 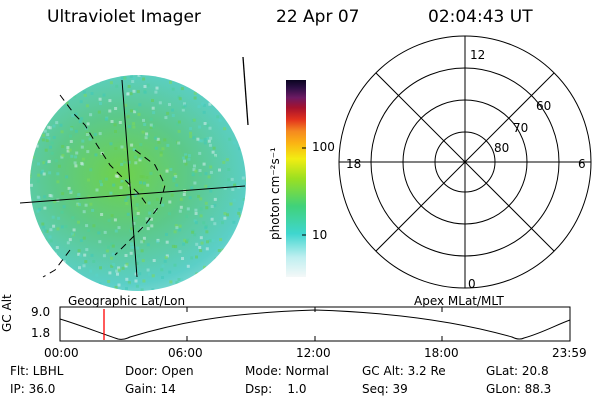 I want to click on status-gain: Gain: 14, so click(x=150, y=389).